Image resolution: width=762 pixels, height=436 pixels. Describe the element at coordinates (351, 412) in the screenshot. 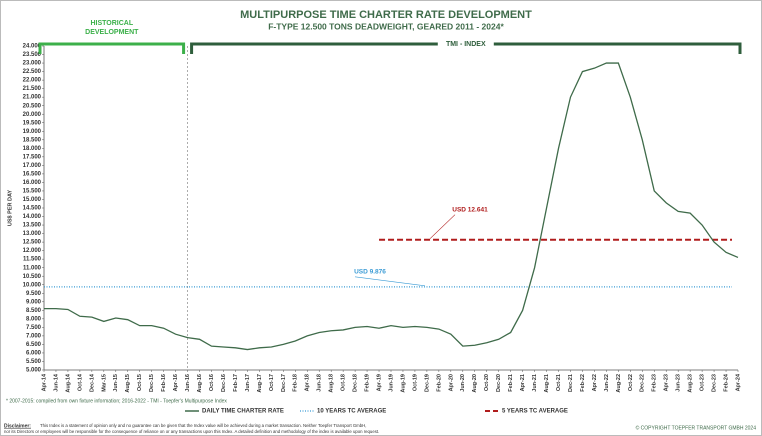

I see `legend-label: 10 YEARS TC AVERAGE` at that location.